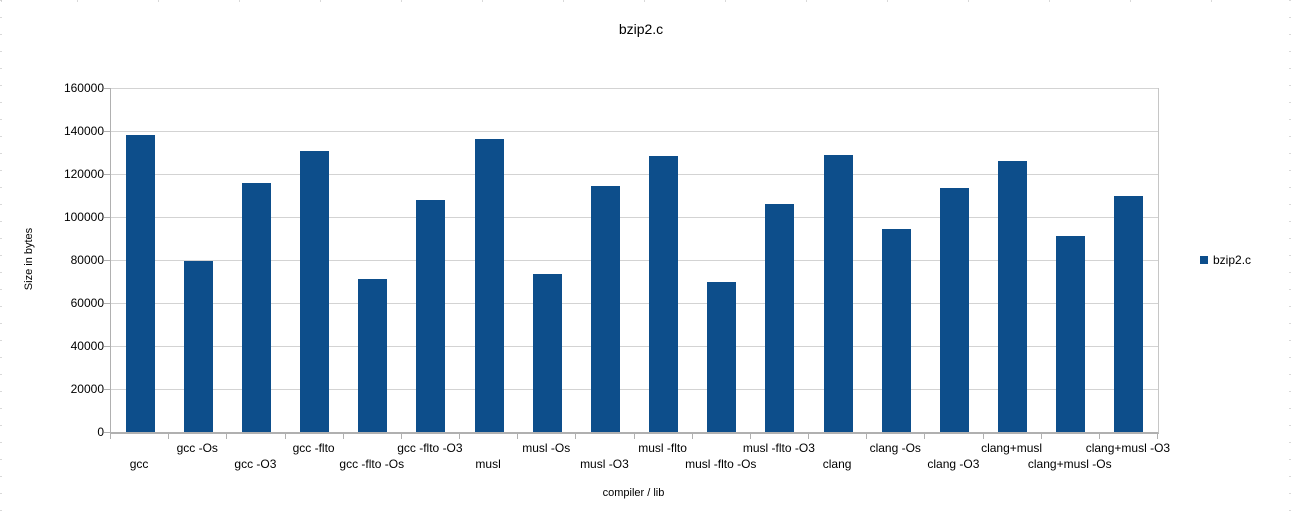 The width and height of the screenshot is (1291, 521). What do you see at coordinates (197, 448) in the screenshot?
I see `x-tick-label: gcc -Os` at bounding box center [197, 448].